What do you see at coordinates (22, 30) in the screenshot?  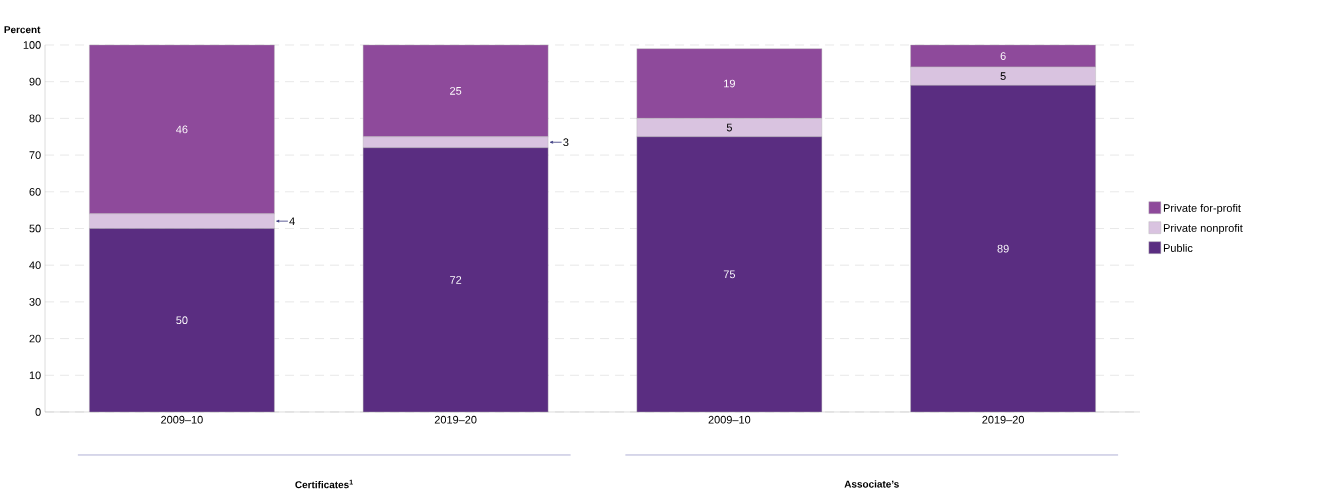 I see `y-axis-title: Percent` at bounding box center [22, 30].